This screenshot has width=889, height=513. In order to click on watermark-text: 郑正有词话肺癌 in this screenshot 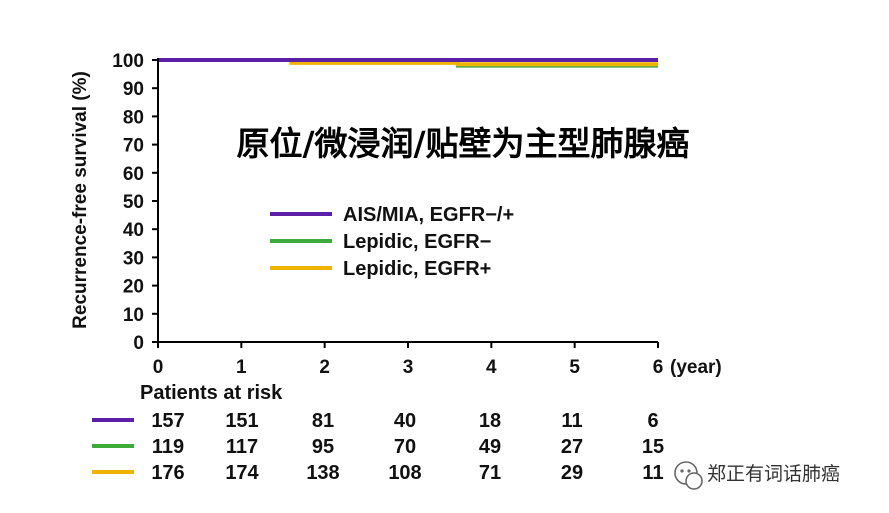, I will do `click(773, 474)`.